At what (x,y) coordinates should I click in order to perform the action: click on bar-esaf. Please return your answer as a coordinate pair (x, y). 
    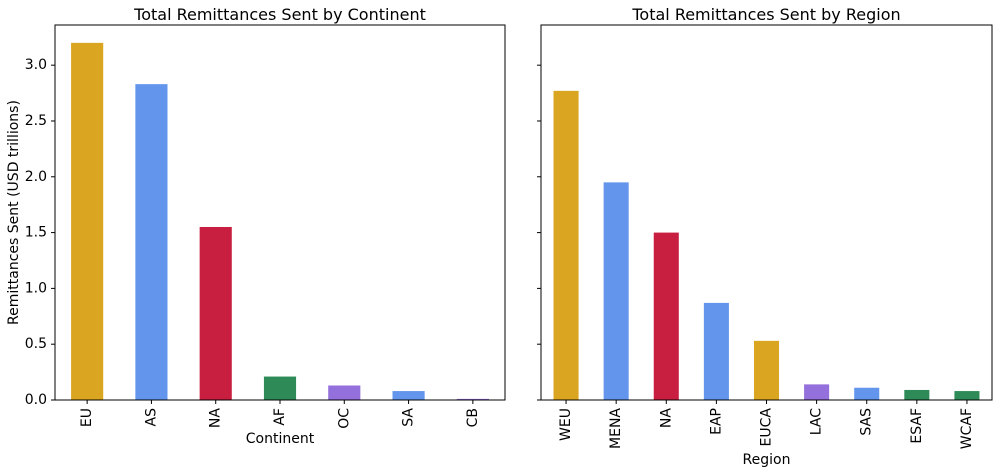
    Looking at the image, I should click on (917, 394).